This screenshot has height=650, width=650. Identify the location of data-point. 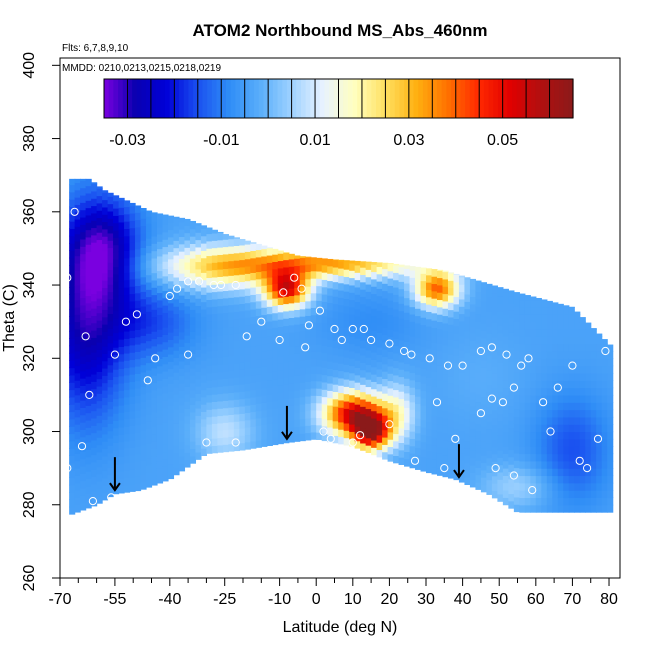
(543, 402).